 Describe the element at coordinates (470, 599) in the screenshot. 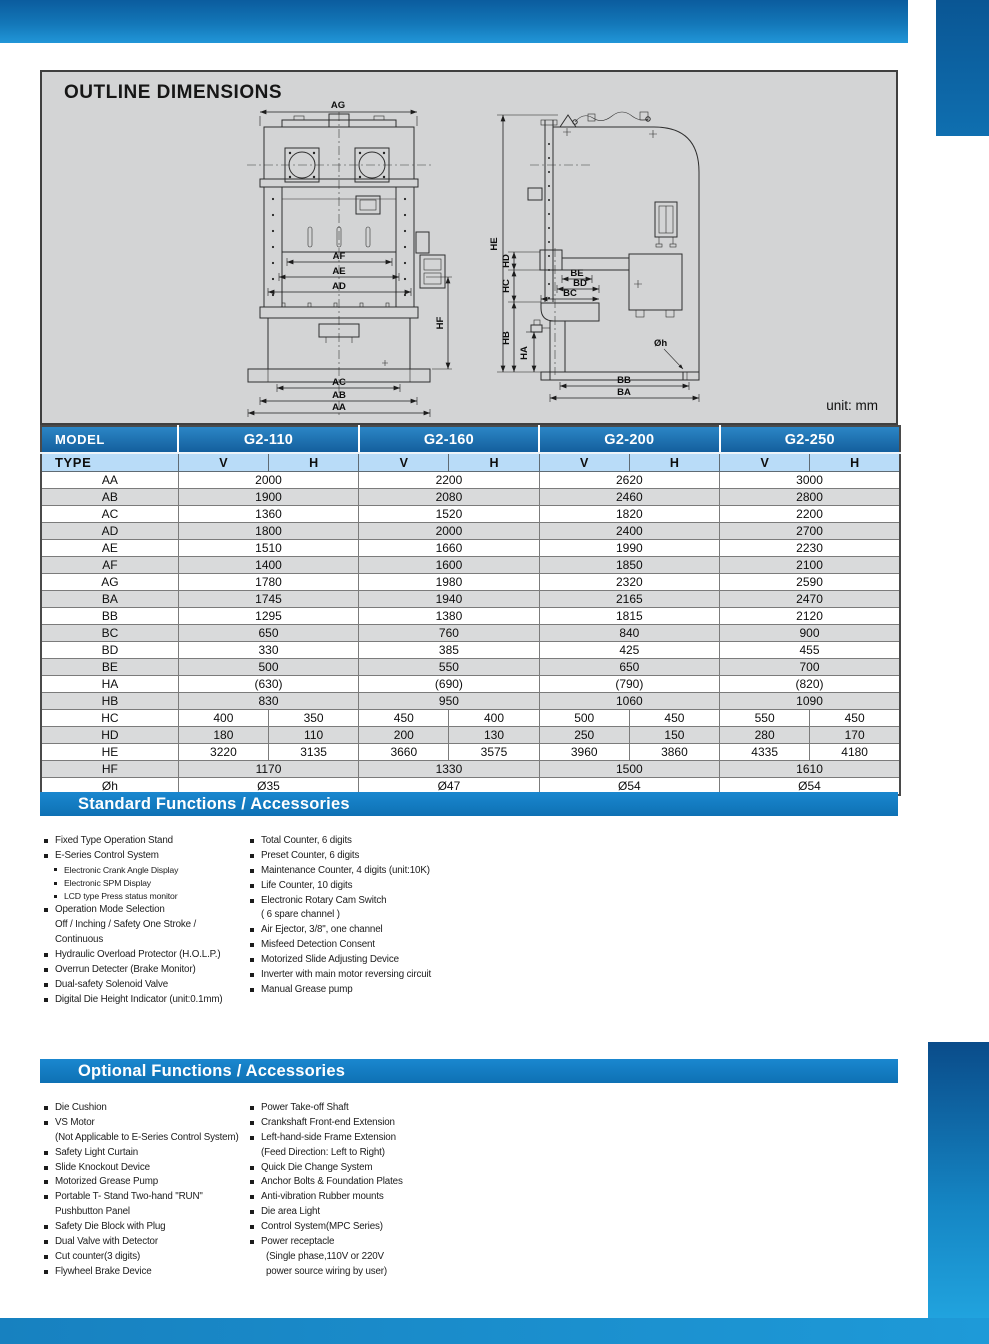

I see `table-row: BA 1745 1940 2165 2470` at that location.